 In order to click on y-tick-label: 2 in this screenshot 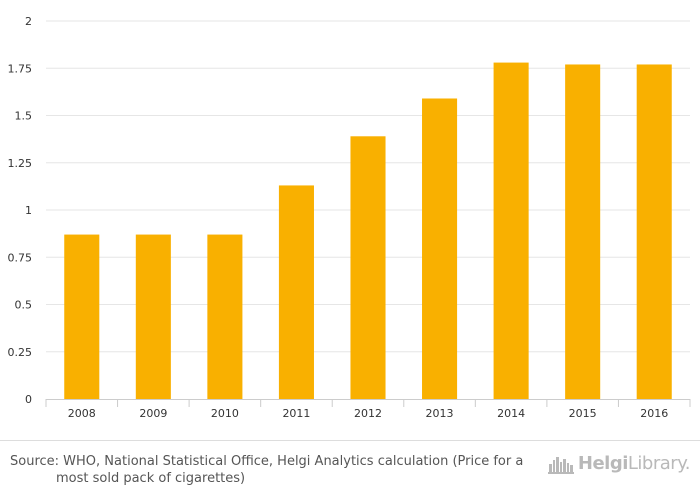, I will do `click(28, 21)`.